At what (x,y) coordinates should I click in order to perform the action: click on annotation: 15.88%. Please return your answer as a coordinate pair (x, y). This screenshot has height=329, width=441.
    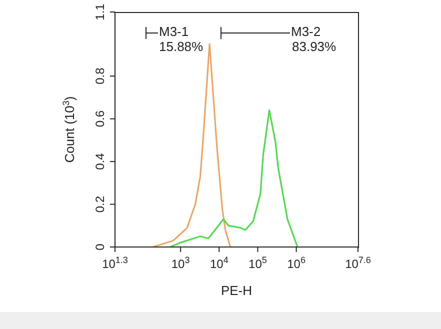
    Looking at the image, I should click on (181, 46).